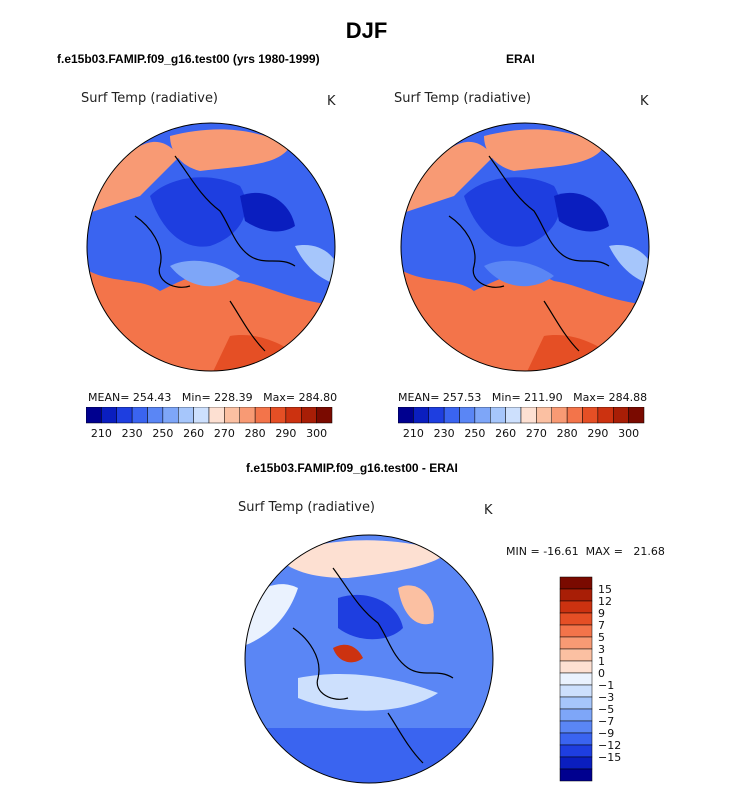 The image size is (733, 790). I want to click on panel1-map-border, so click(211, 247).